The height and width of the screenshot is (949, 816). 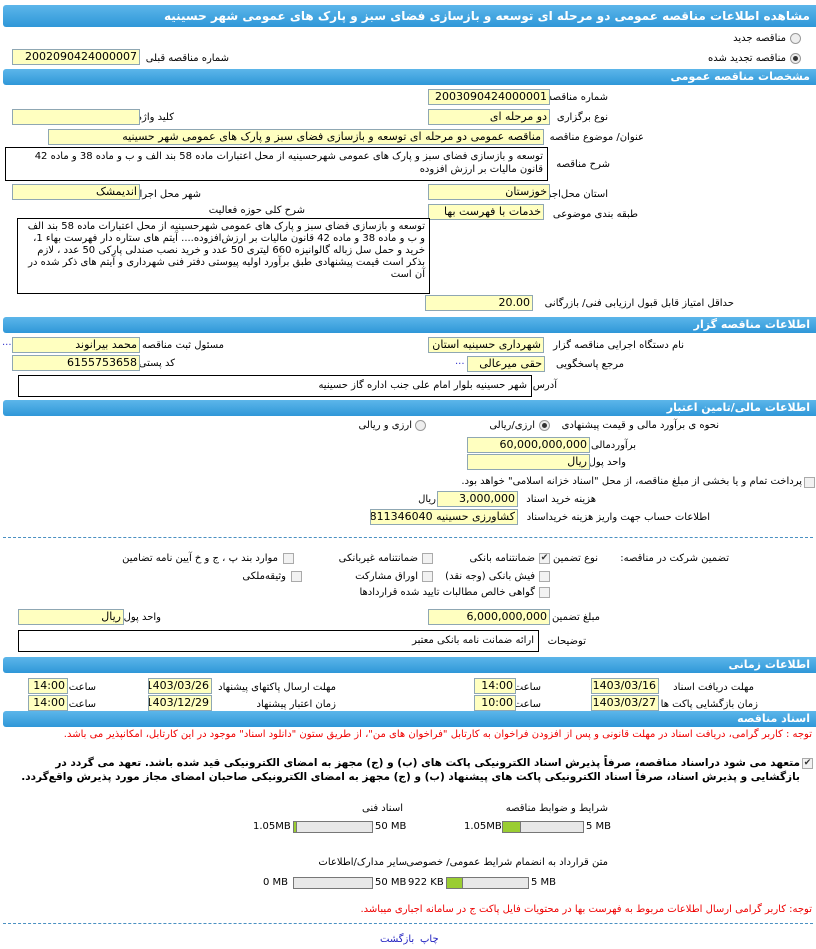 What do you see at coordinates (427, 576) in the screenshot?
I see `guarantee-checkbox-bonds` at bounding box center [427, 576].